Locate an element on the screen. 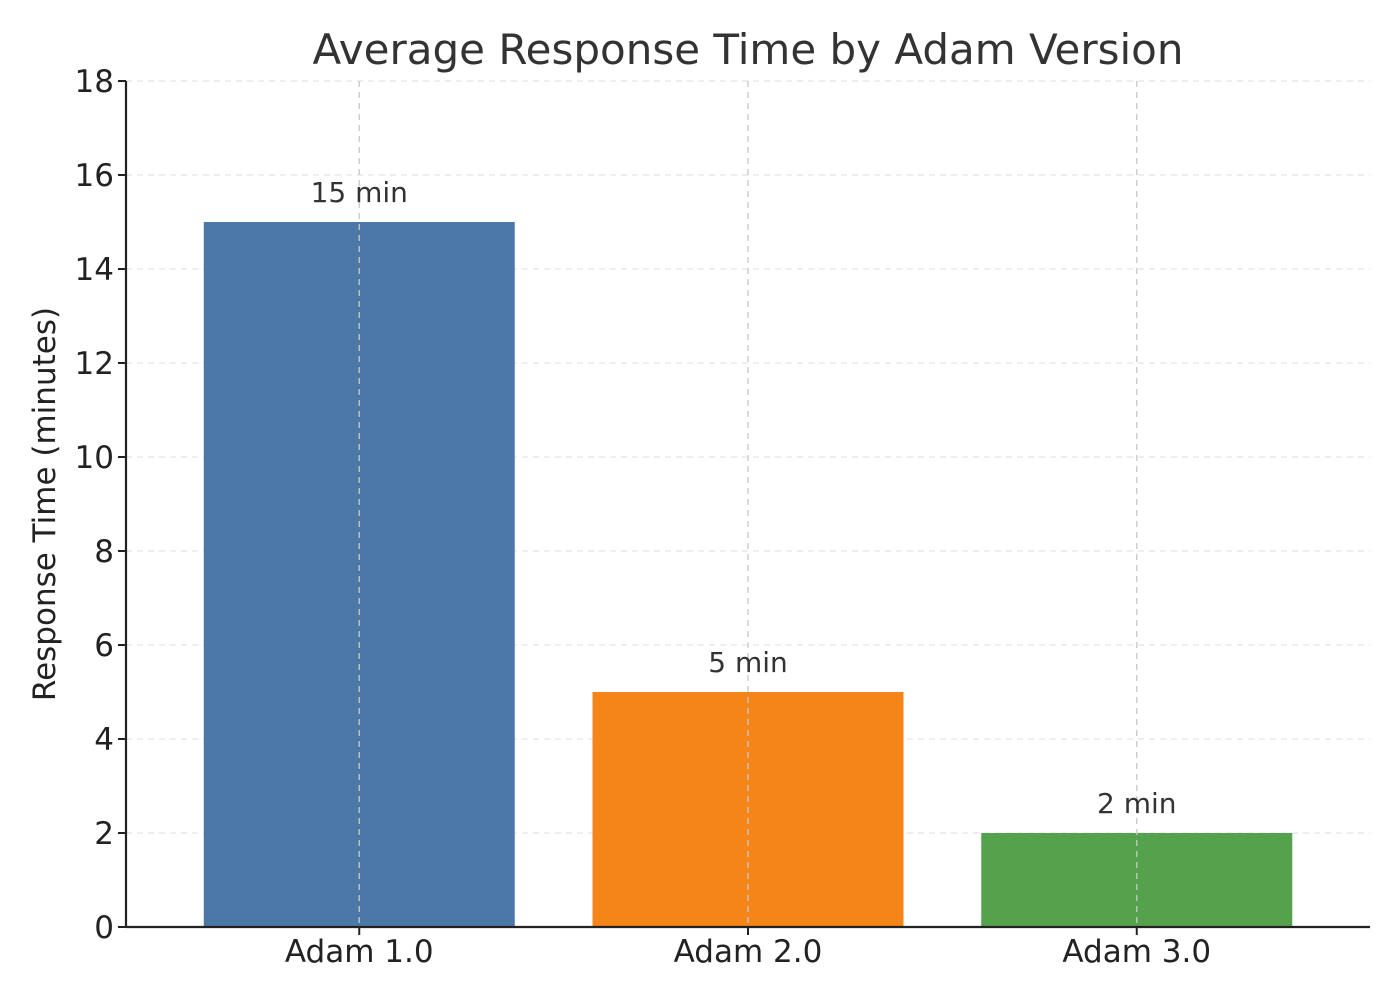 The width and height of the screenshot is (1400, 1000). chart-title: Average Response Time by Adam Version is located at coordinates (748, 49).